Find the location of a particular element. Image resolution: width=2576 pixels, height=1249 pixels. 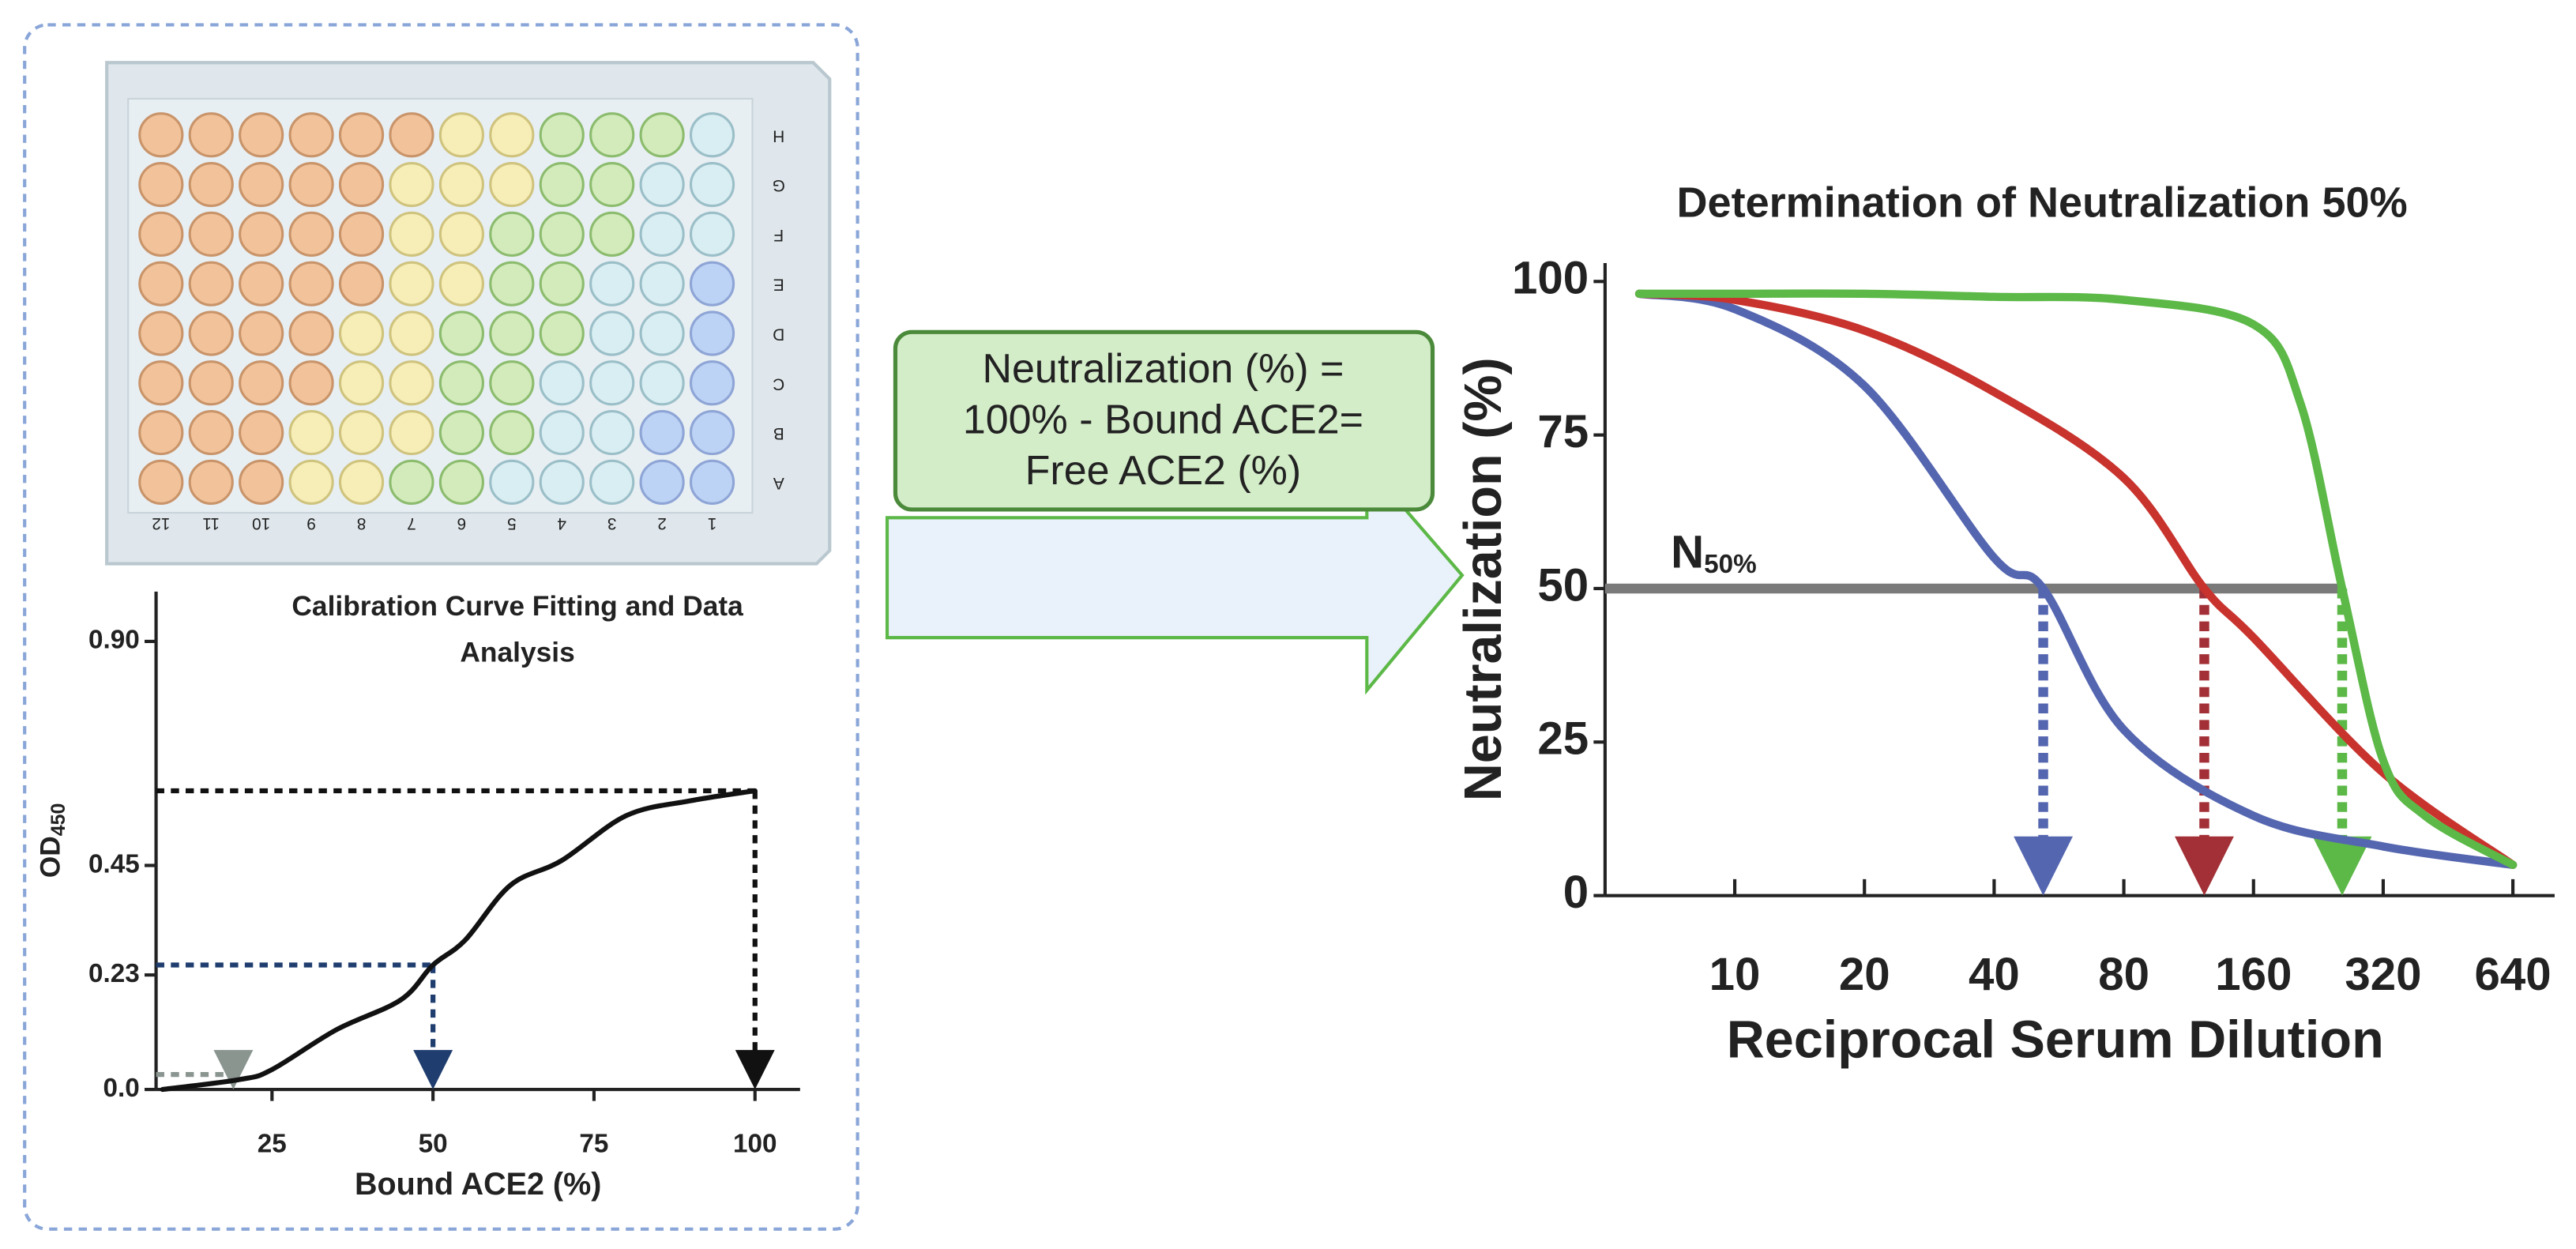

column-label: 5 is located at coordinates (512, 523).